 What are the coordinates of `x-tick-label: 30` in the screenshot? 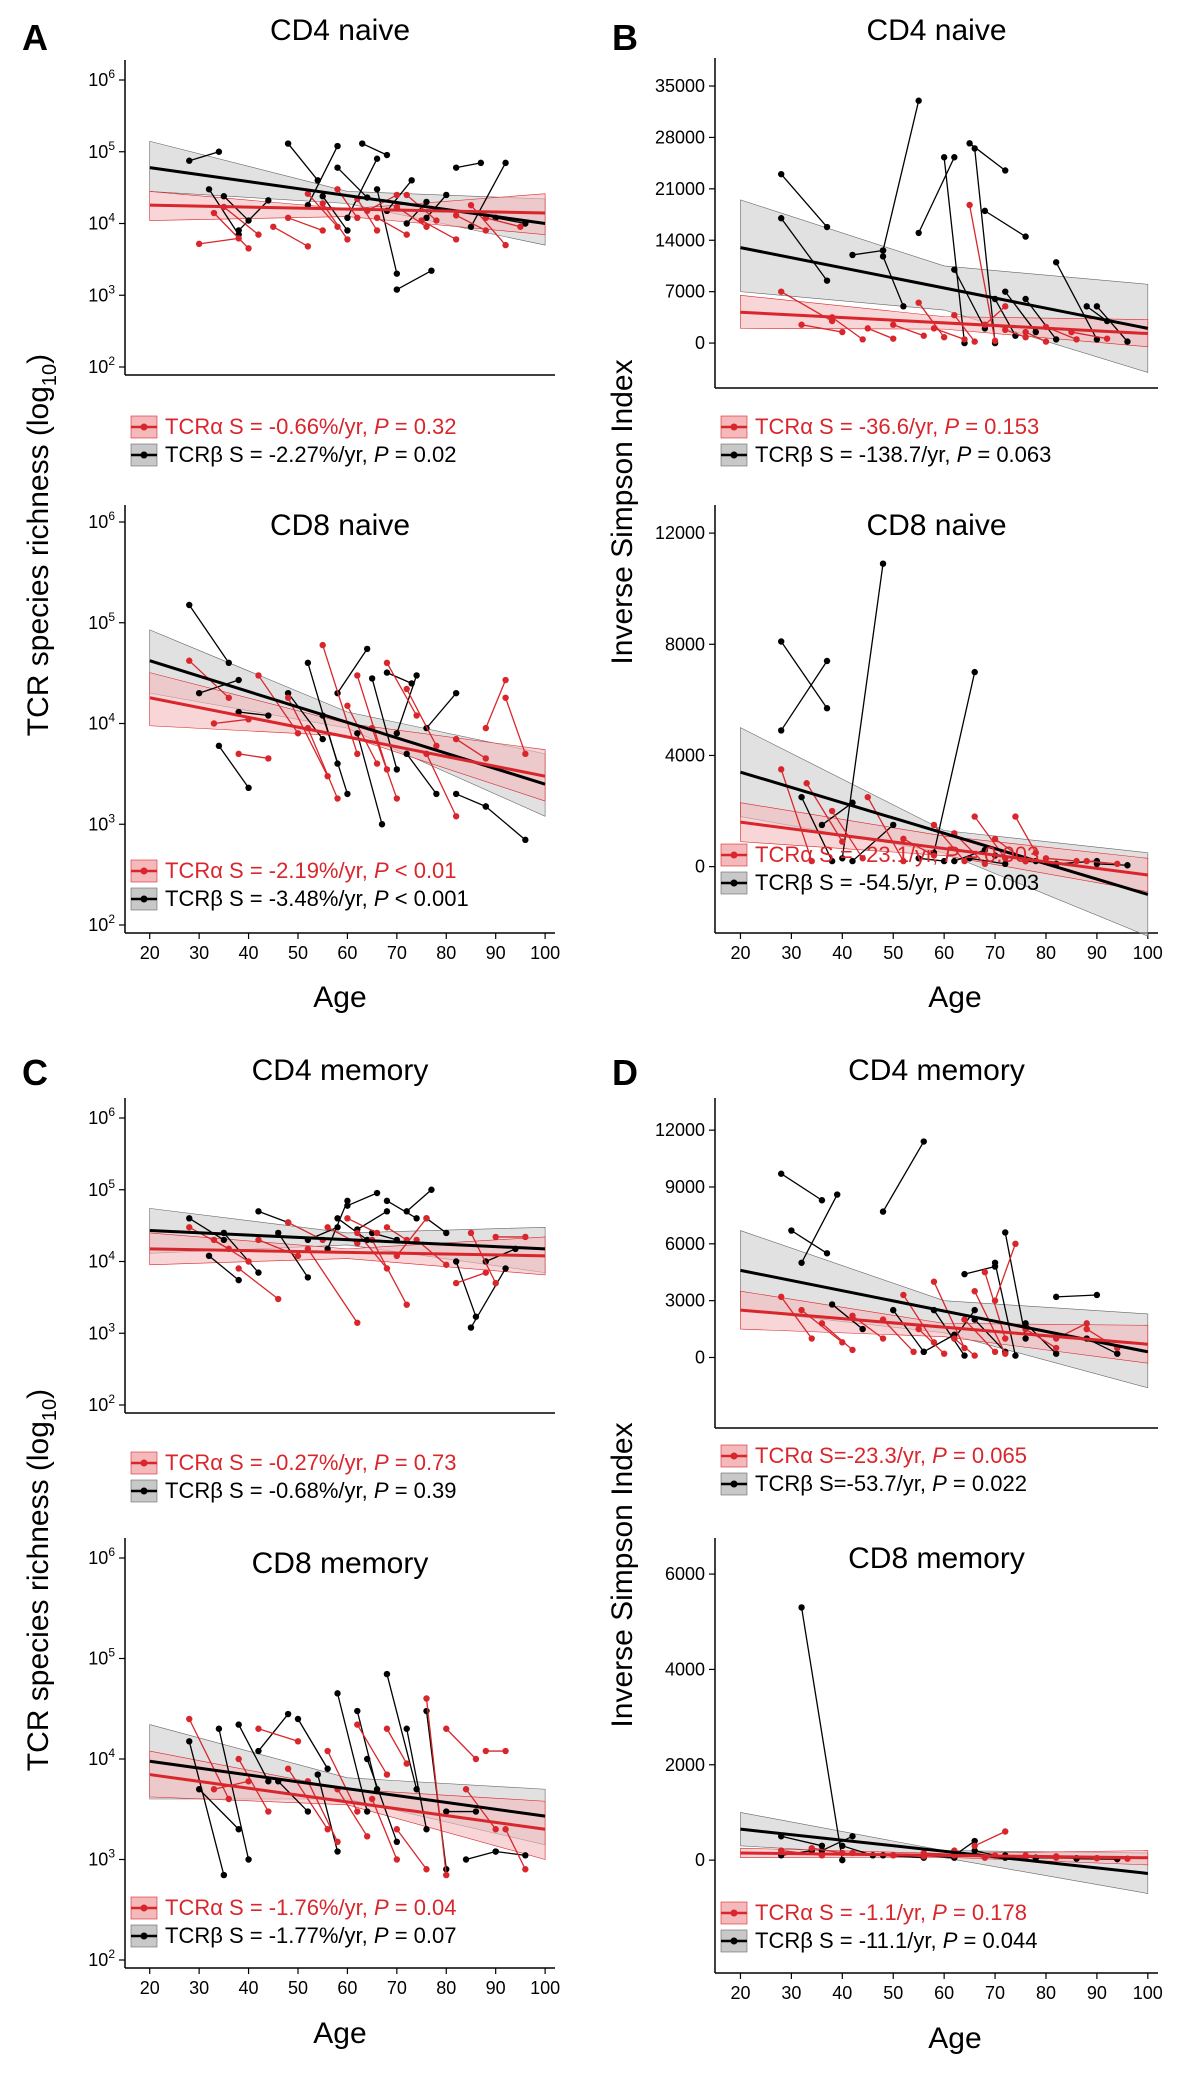 It's located at (791, 1993).